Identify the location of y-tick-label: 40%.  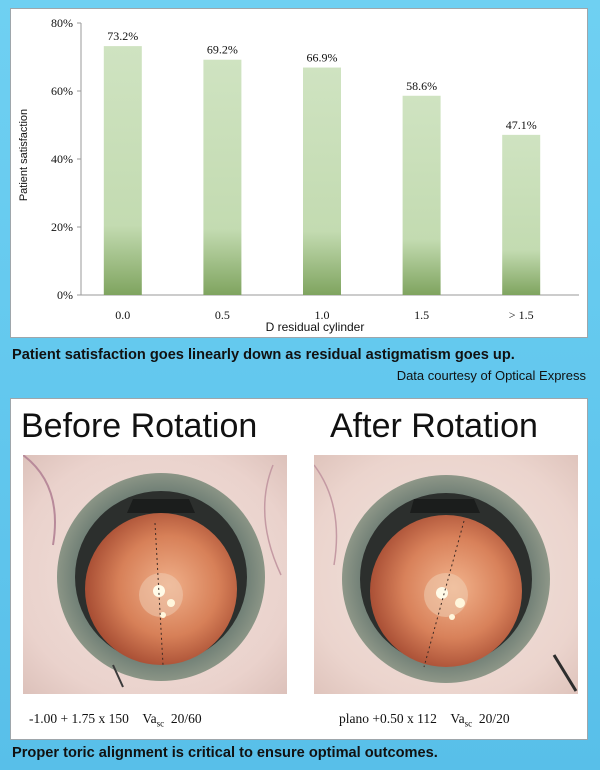
(62, 159).